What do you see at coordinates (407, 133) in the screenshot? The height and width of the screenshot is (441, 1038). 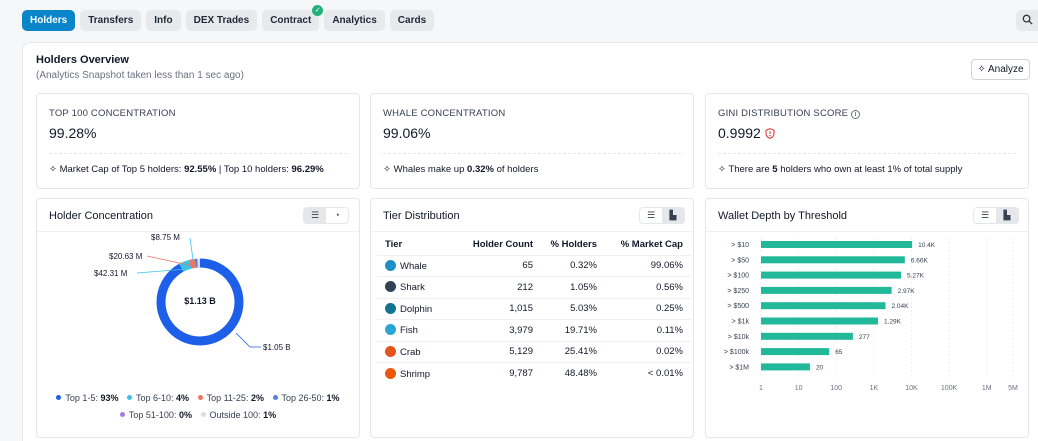 I see `stat-value: 99.06%` at bounding box center [407, 133].